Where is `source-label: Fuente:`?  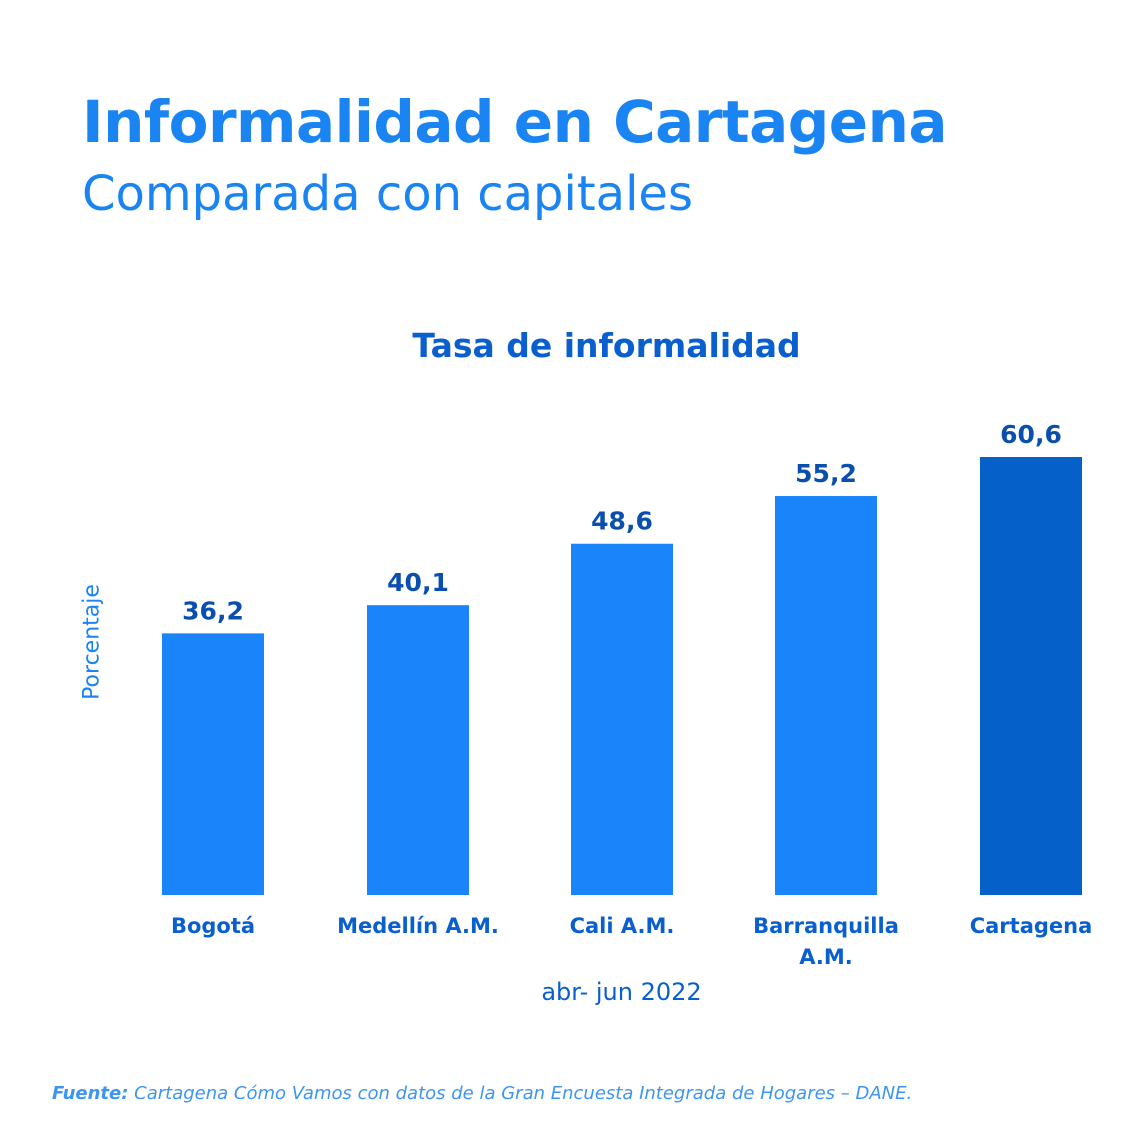 source-label: Fuente: is located at coordinates (90, 1093).